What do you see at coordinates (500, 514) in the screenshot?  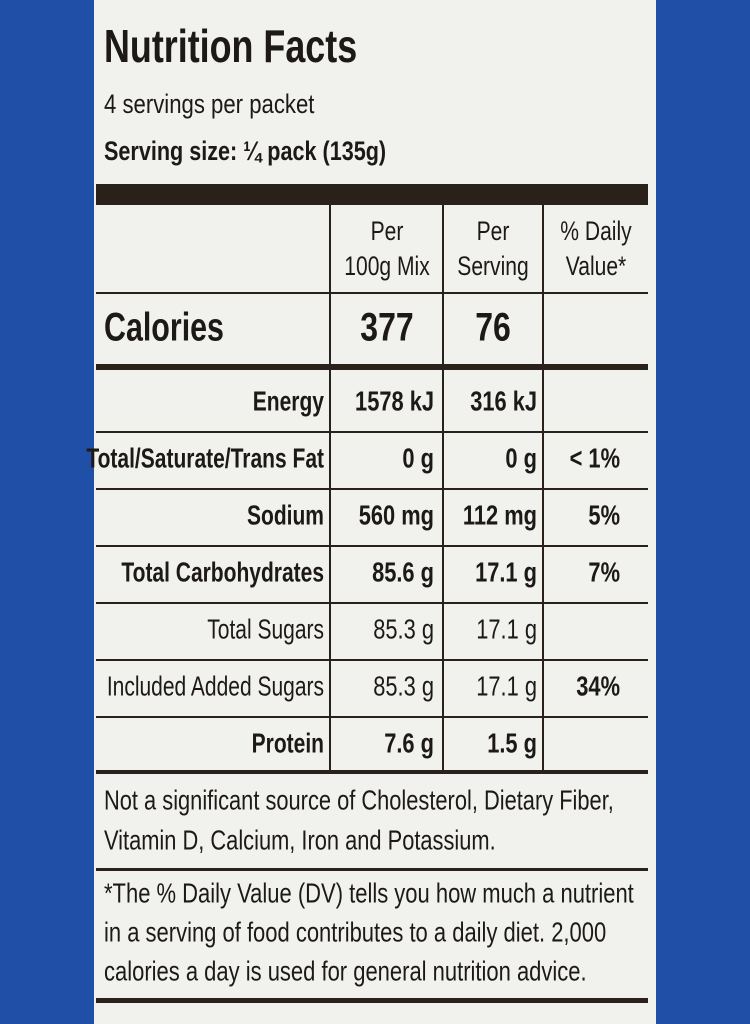 I see `per-serving: 112 mg` at bounding box center [500, 514].